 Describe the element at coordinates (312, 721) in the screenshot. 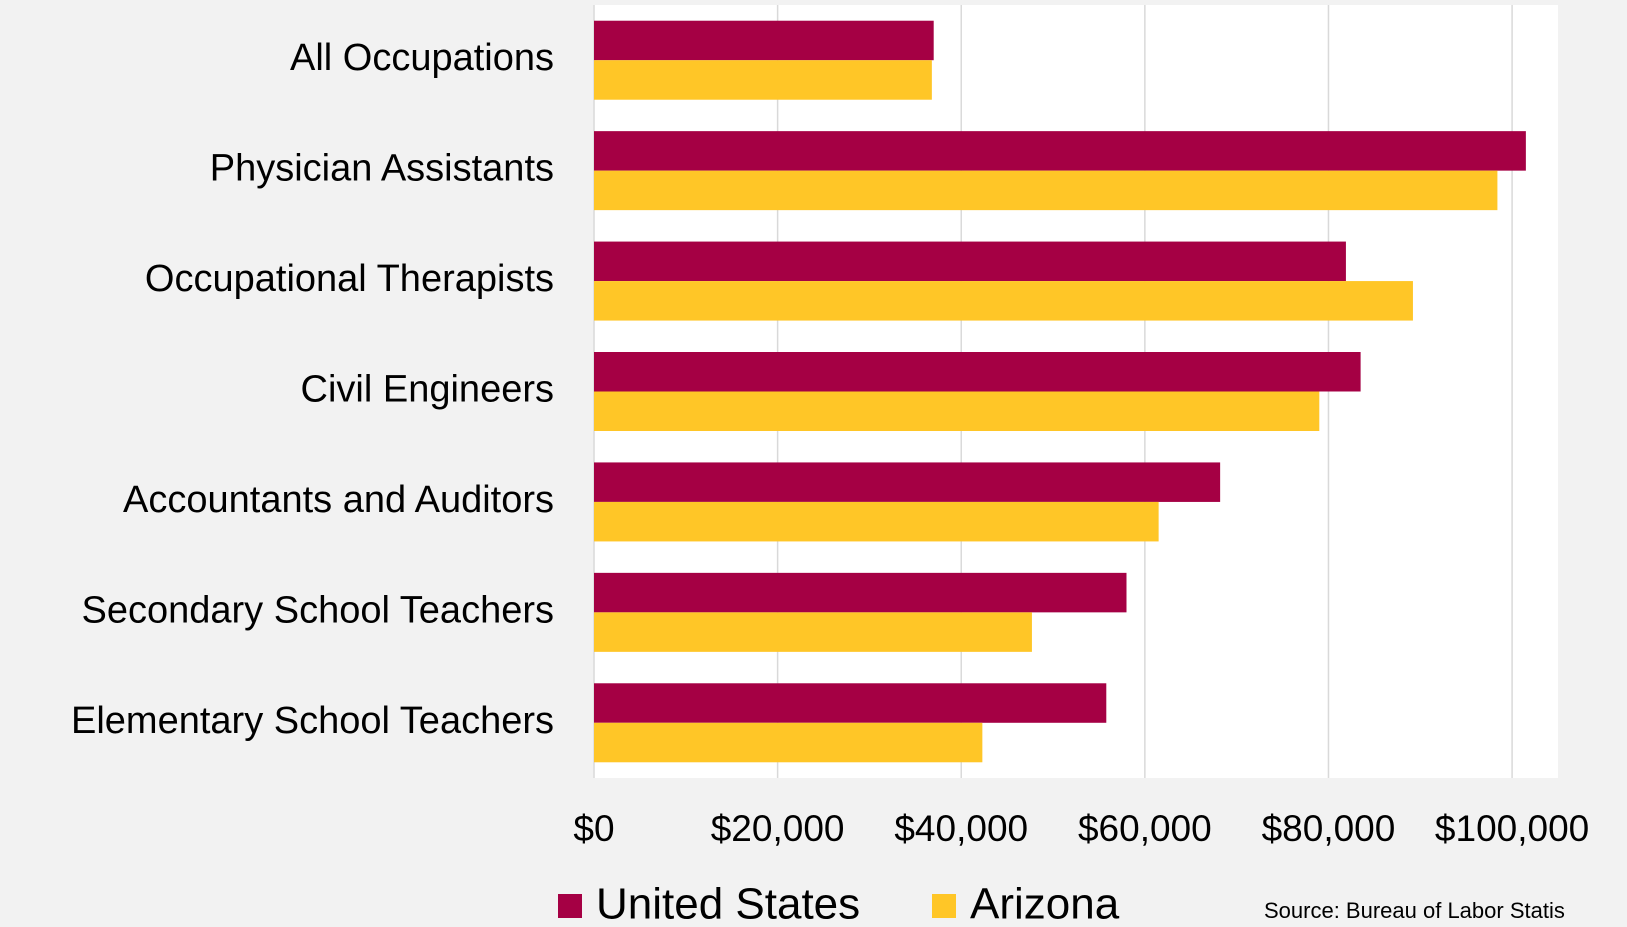

I see `category-label: Elementary School Teachers` at that location.